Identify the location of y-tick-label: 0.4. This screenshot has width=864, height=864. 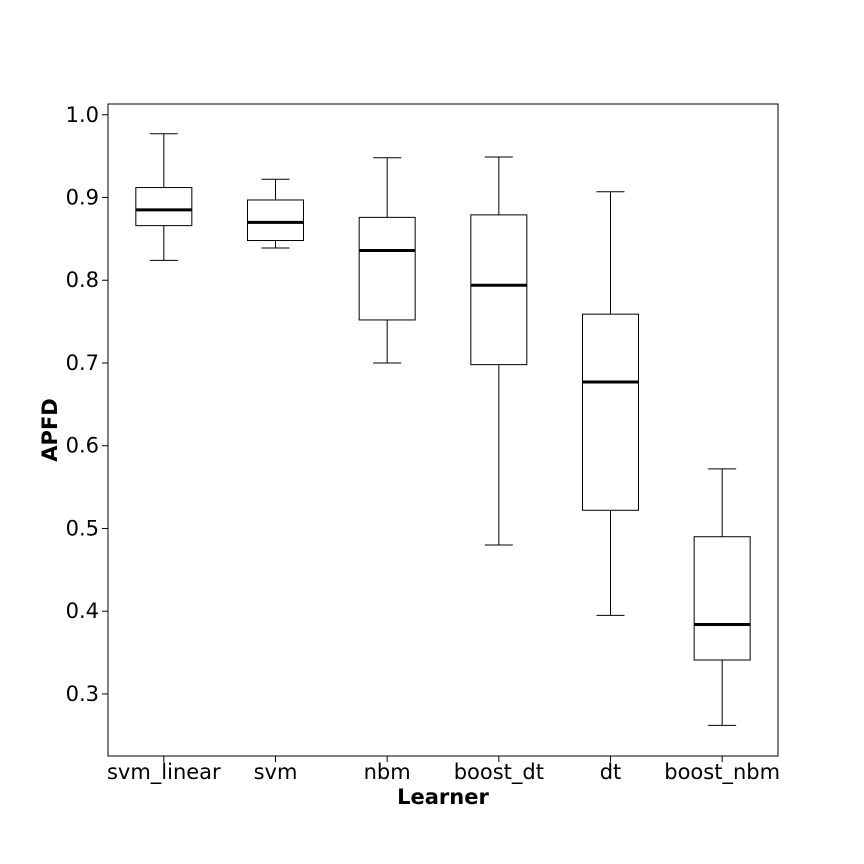
(82, 611).